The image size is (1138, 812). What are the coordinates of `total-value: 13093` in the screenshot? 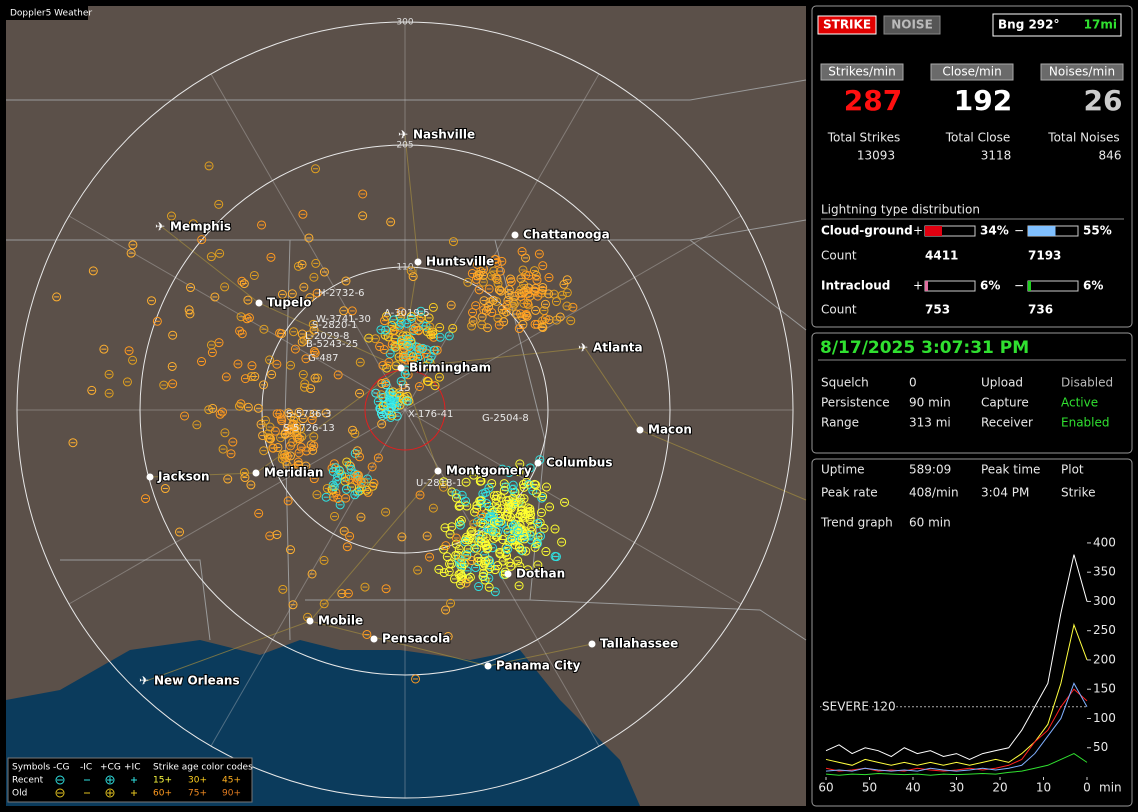 It's located at (876, 156).